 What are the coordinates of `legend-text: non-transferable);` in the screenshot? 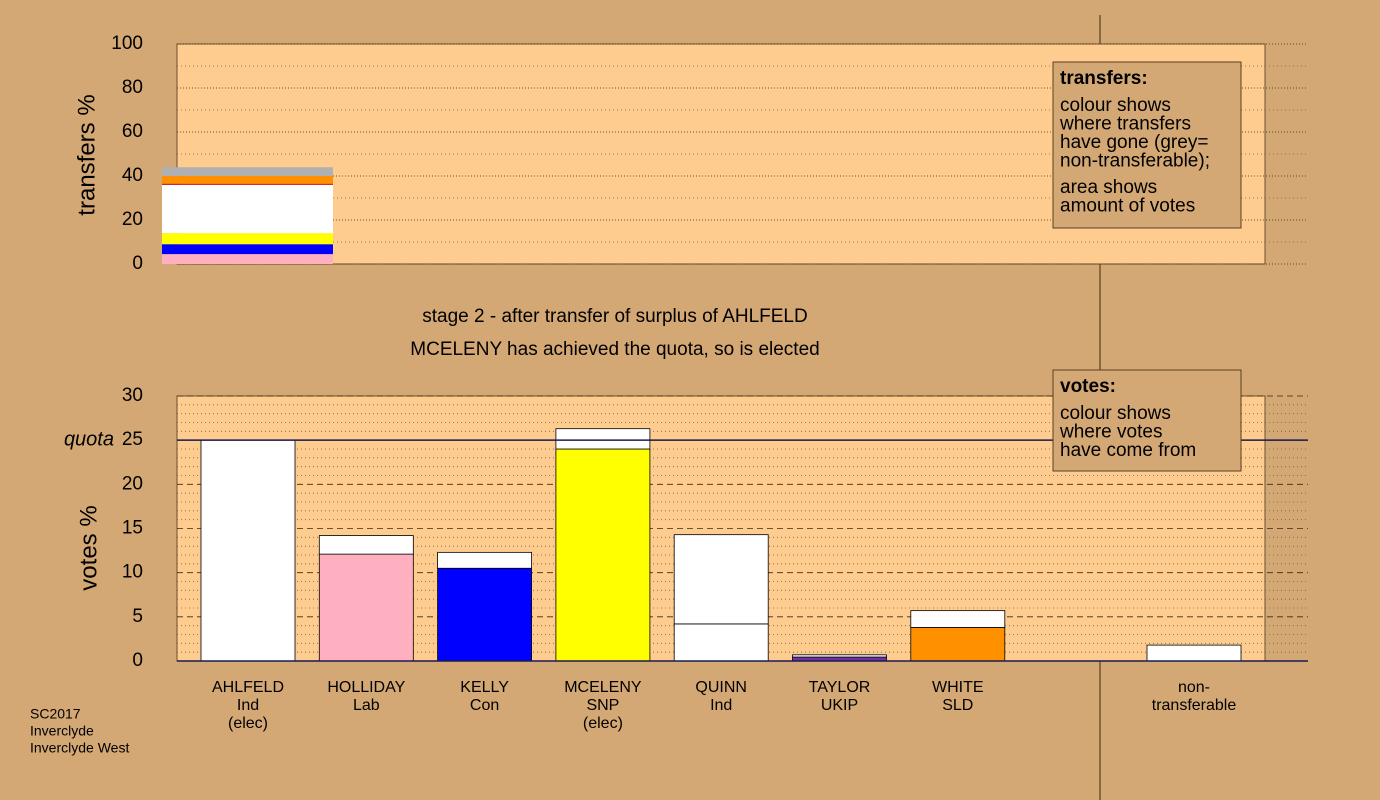 It's located at (1135, 161).